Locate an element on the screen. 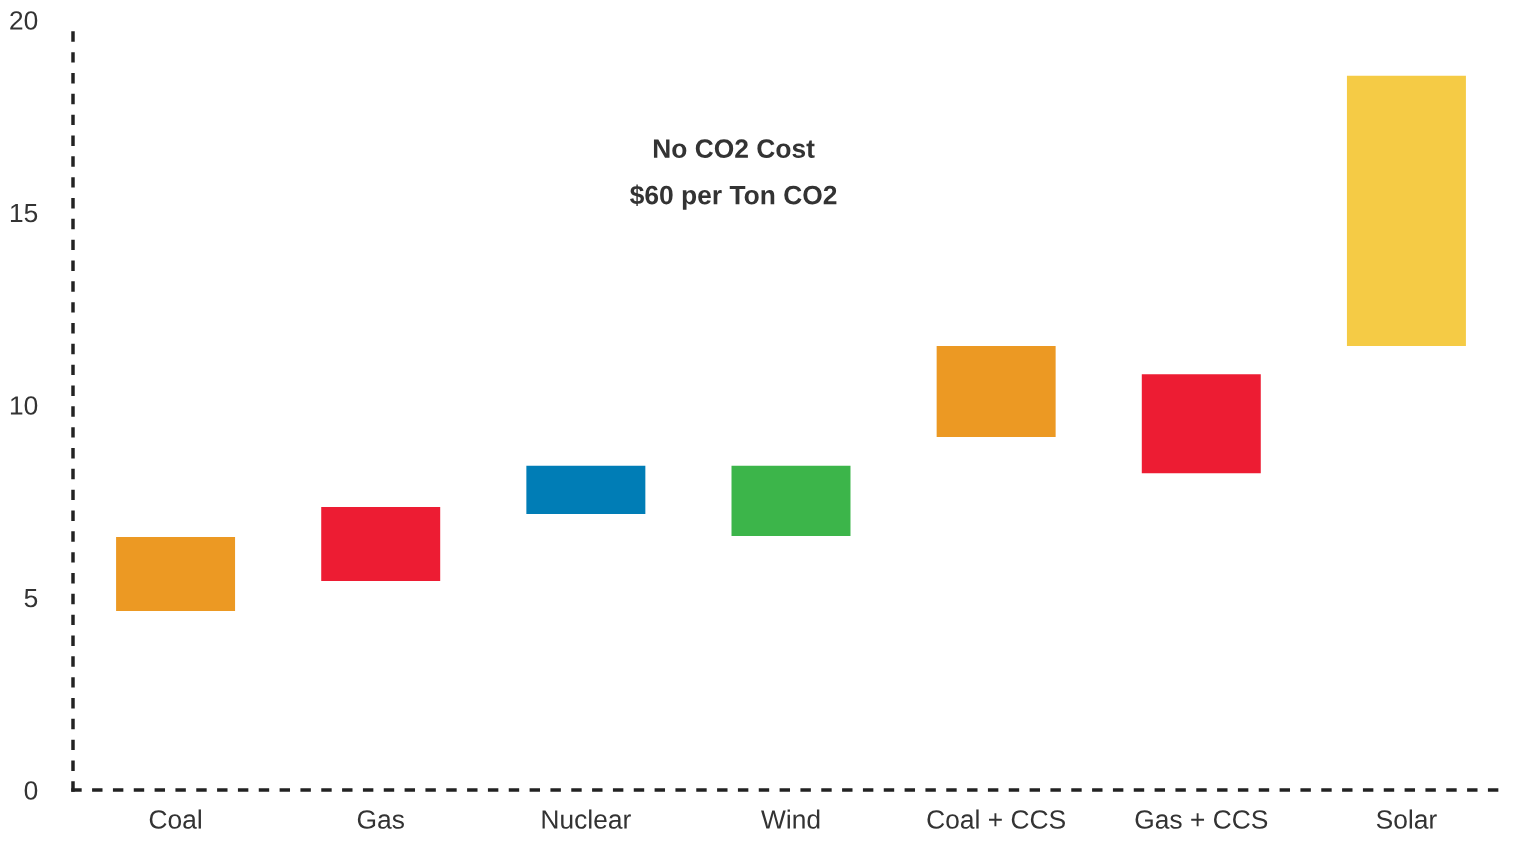 This screenshot has width=1514, height=855. x-tick-label: Solar is located at coordinates (1406, 819).